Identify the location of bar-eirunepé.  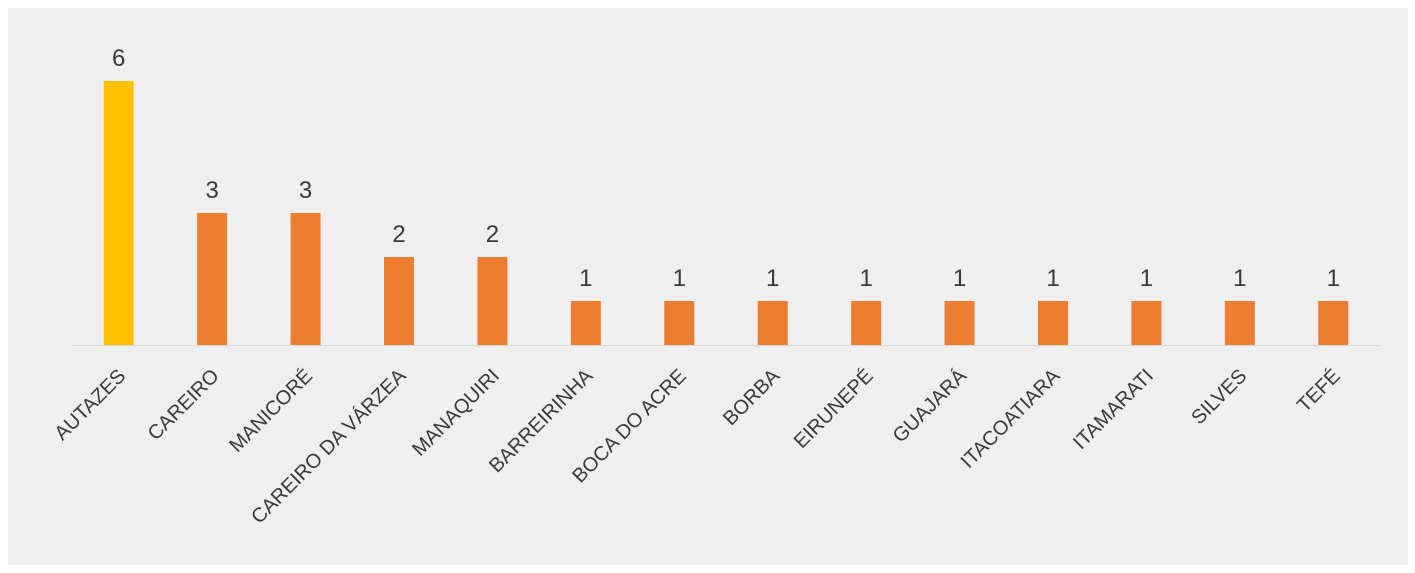
(866, 323).